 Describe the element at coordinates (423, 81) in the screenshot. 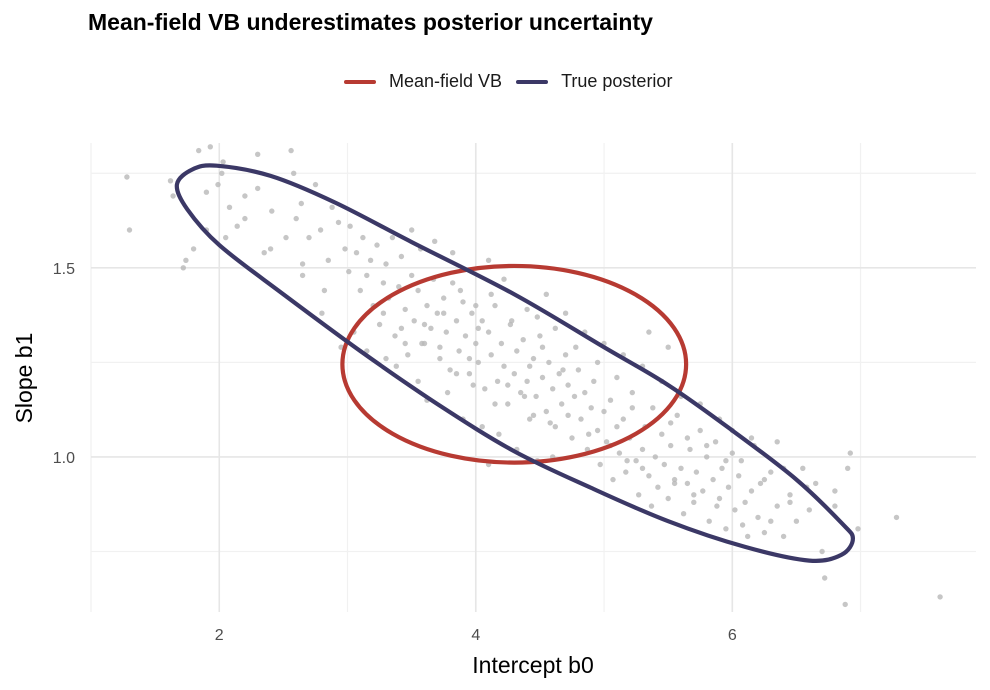

I see `legend-item-vb: Mean-field VB` at that location.